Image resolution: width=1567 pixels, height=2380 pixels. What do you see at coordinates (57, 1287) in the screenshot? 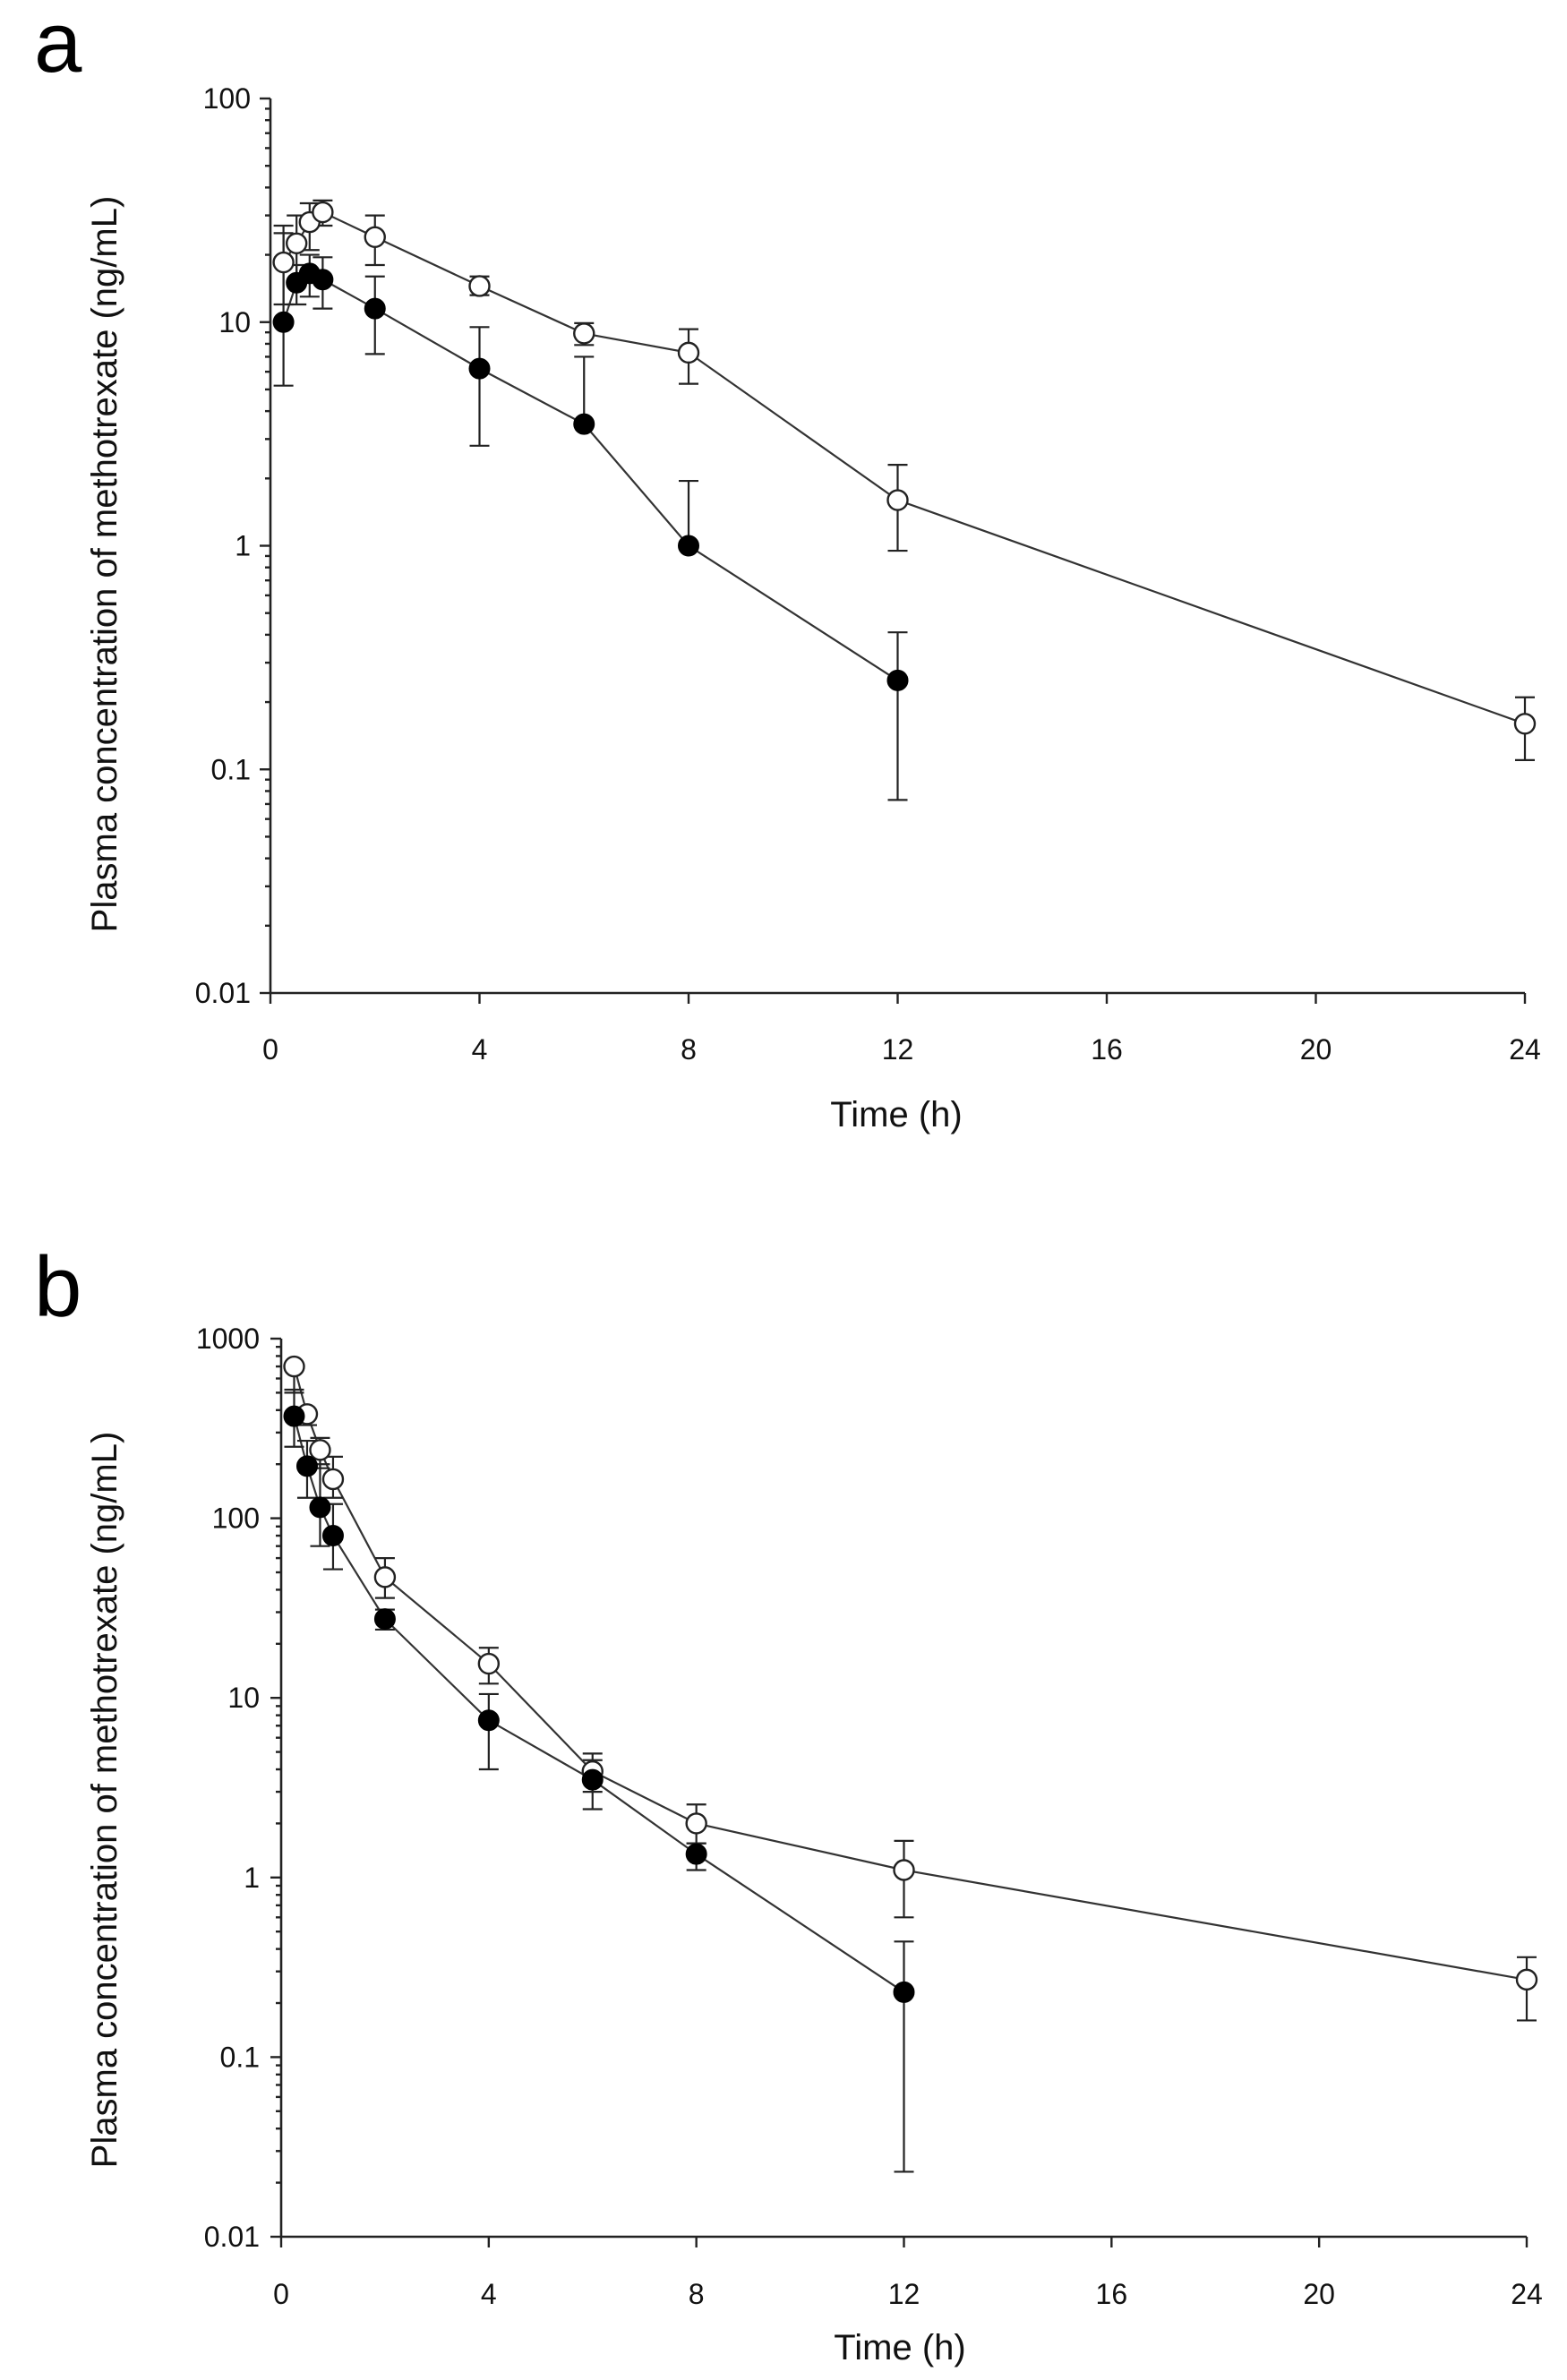
I see `panel-b-label: b` at bounding box center [57, 1287].